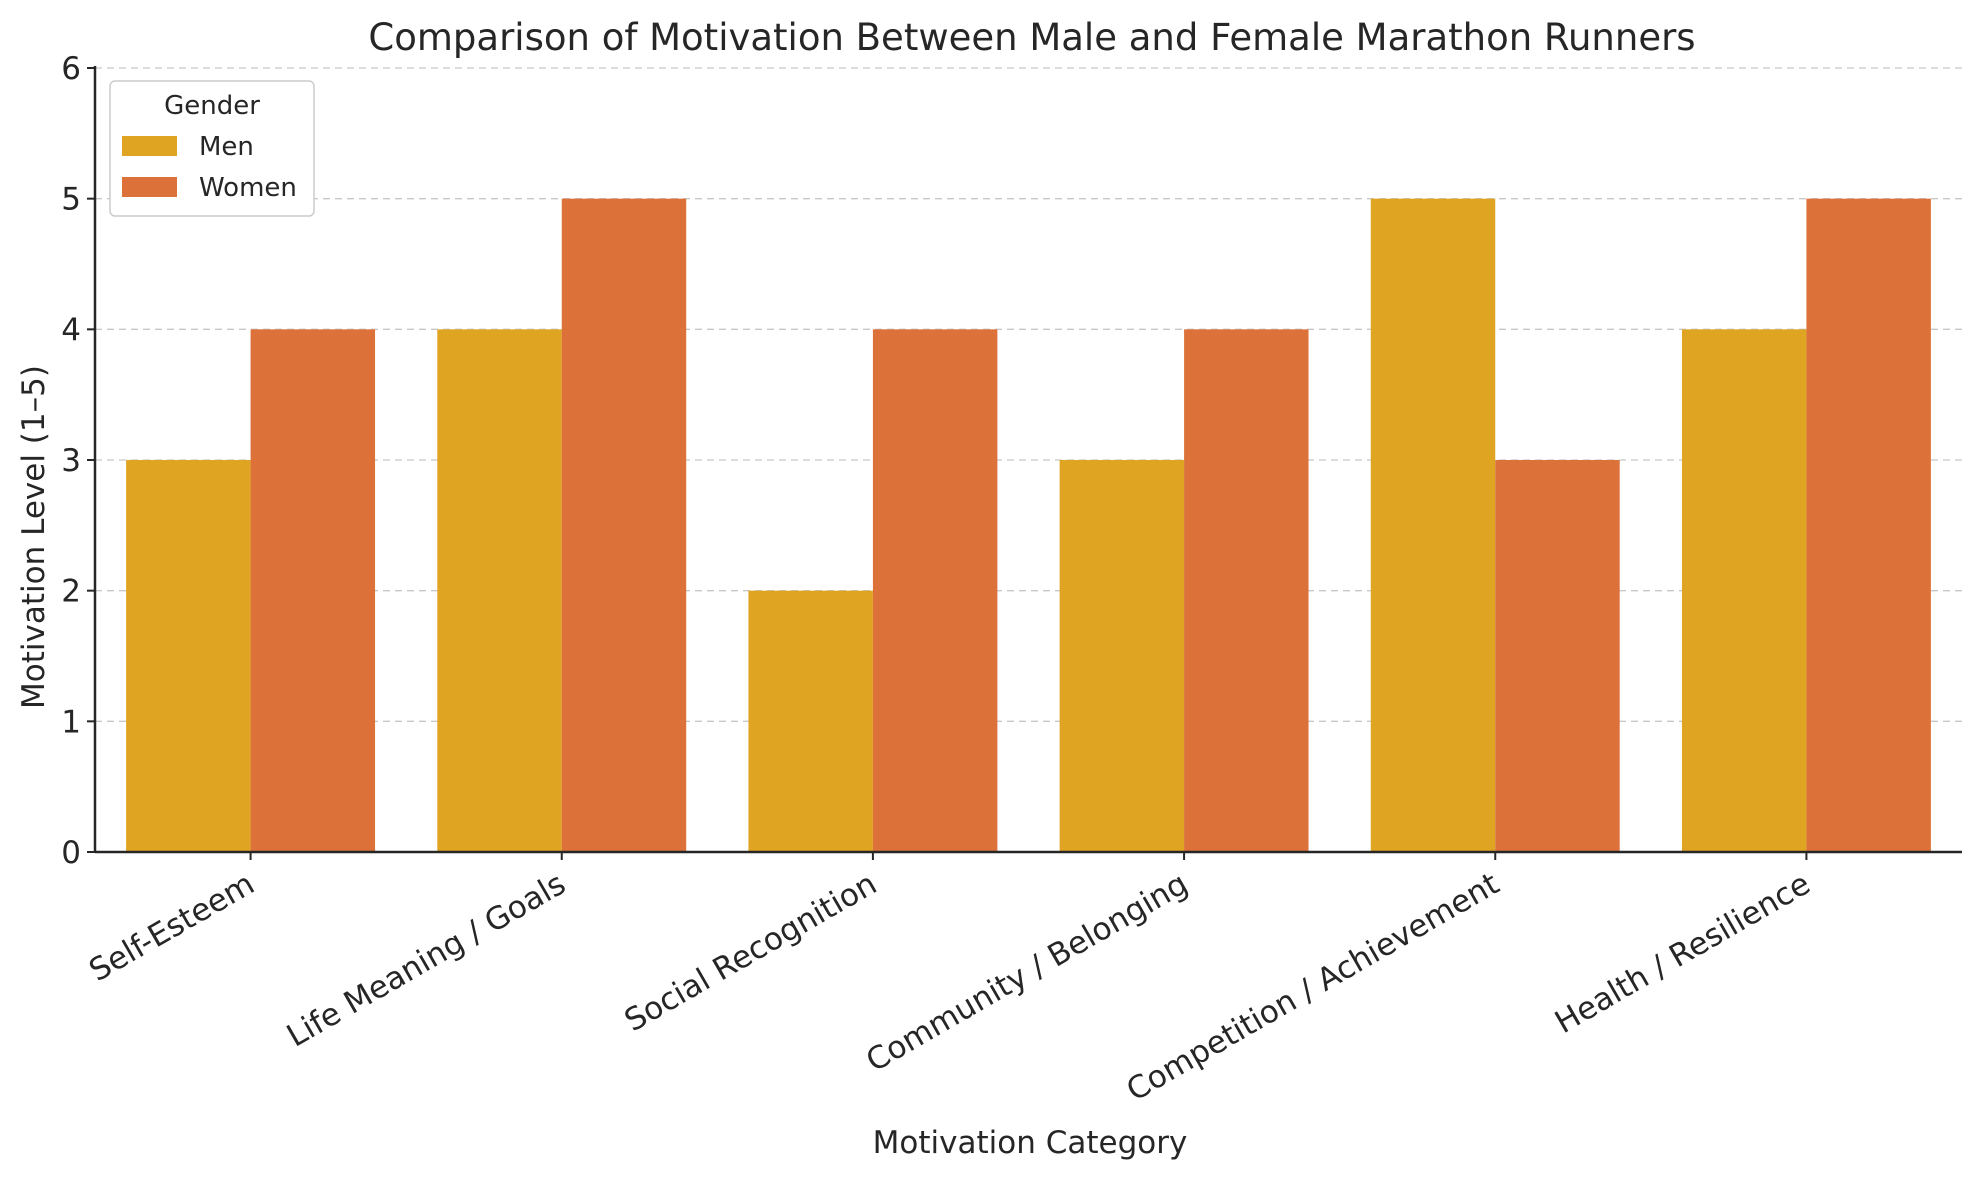 This screenshot has width=1979, height=1180. Describe the element at coordinates (1030, 1143) in the screenshot. I see `x-axis-label: Motivation Category` at that location.